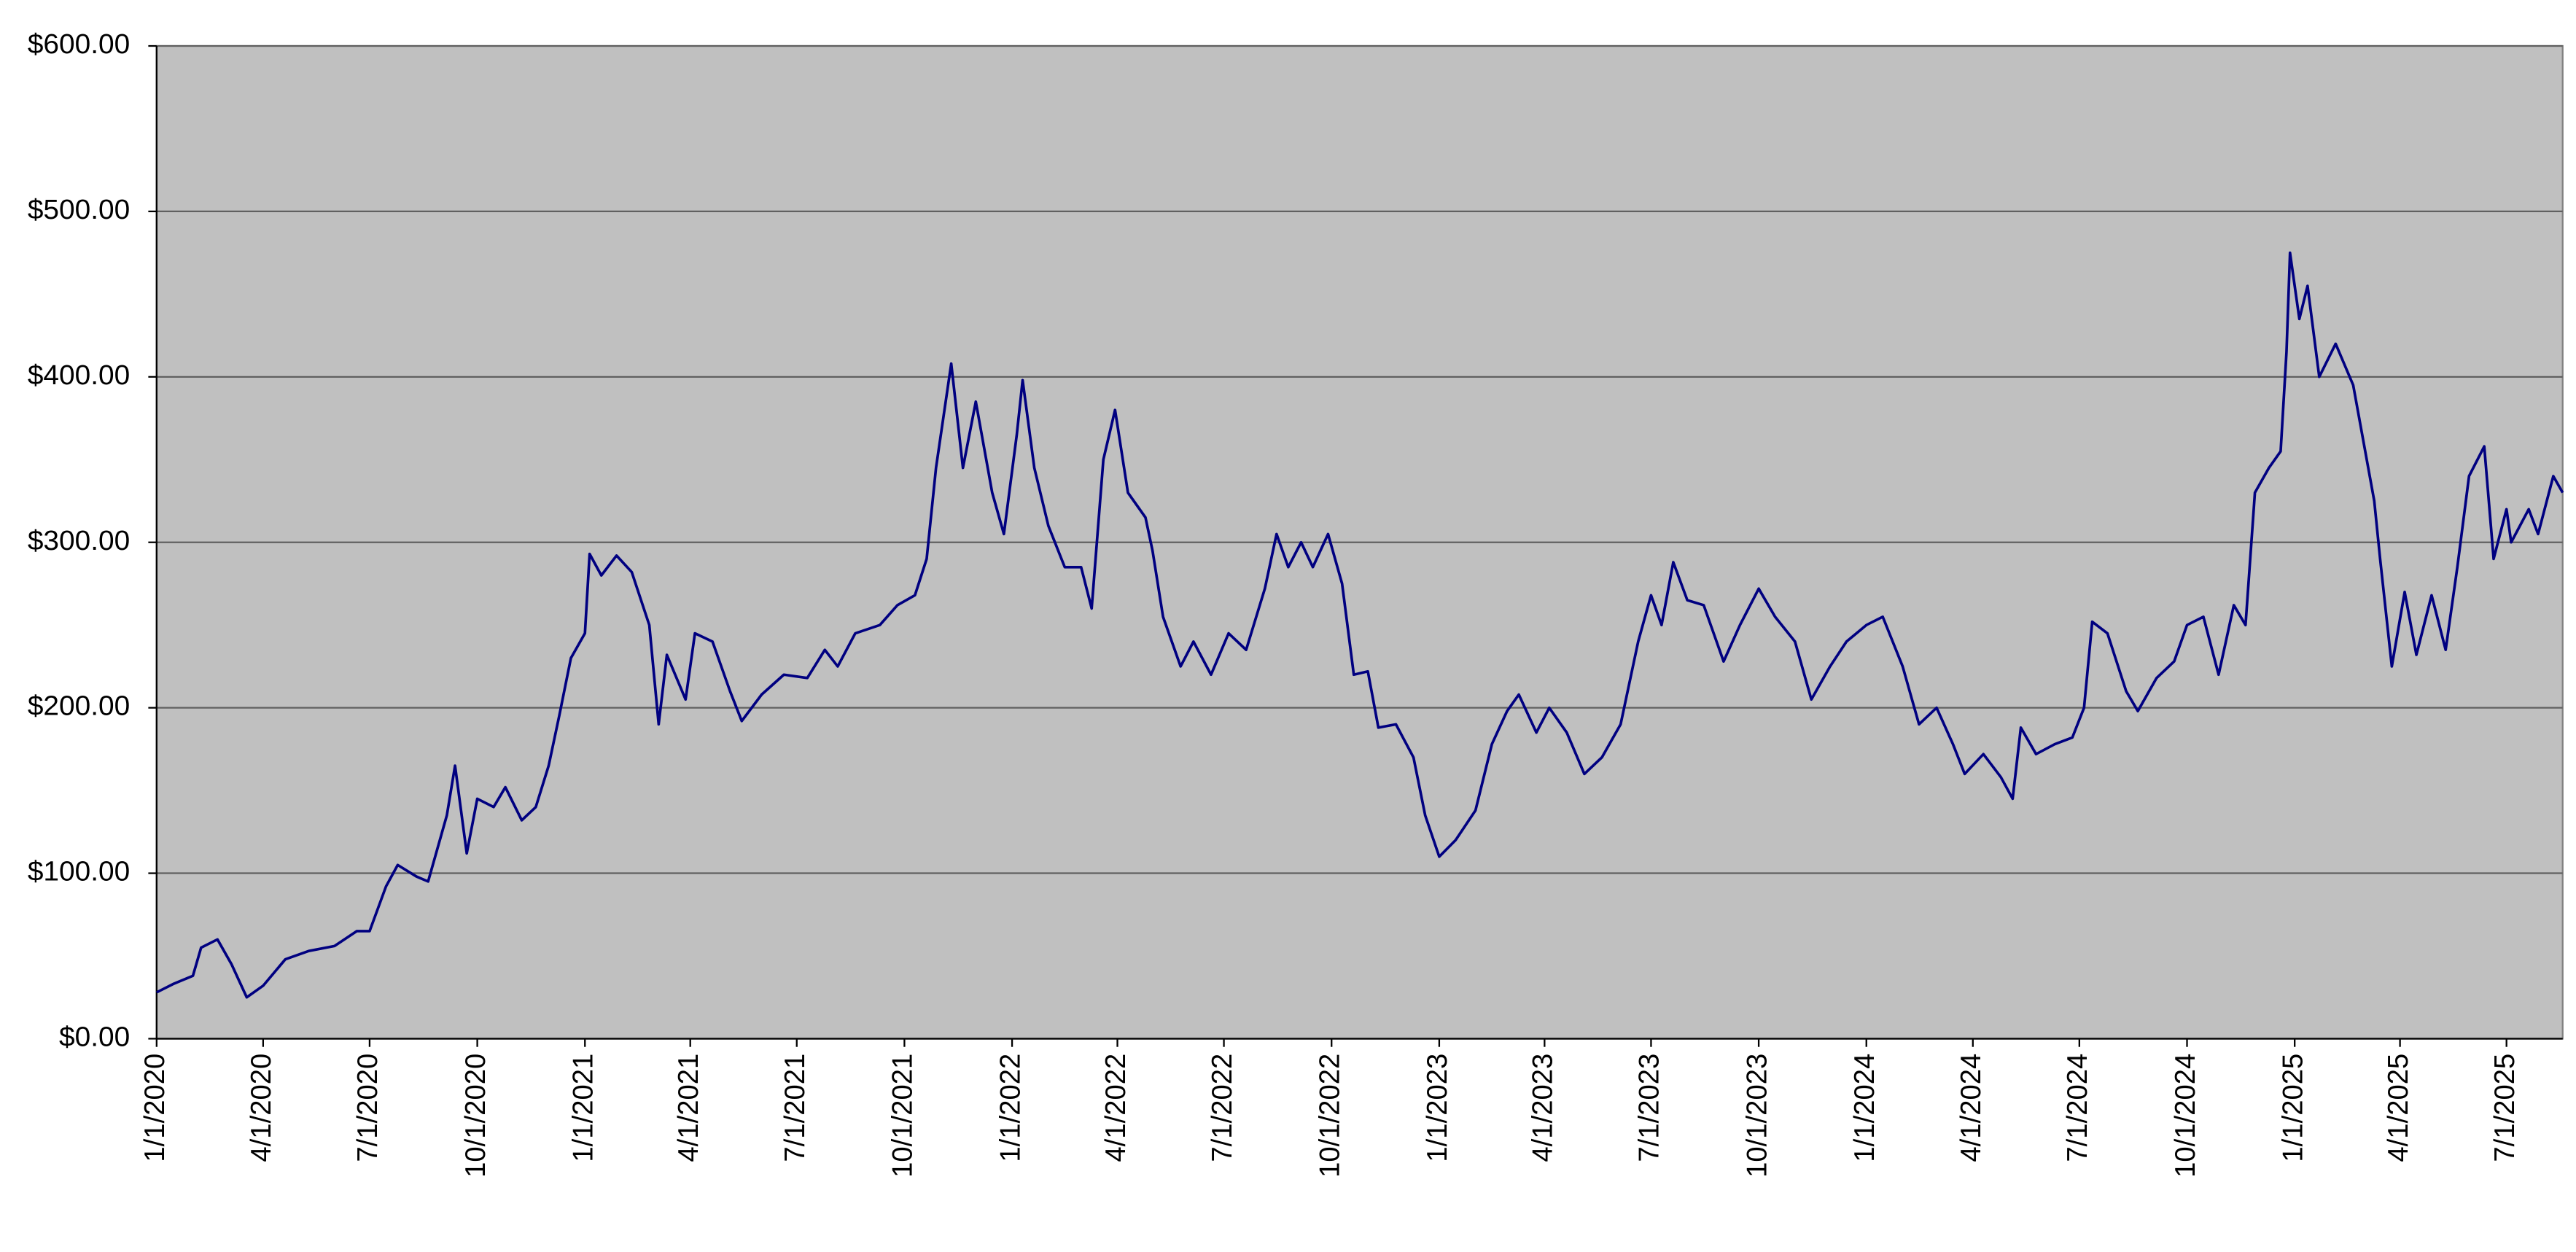  What do you see at coordinates (1864, 1108) in the screenshot?
I see `x-tick-label: 1/1/2024` at bounding box center [1864, 1108].